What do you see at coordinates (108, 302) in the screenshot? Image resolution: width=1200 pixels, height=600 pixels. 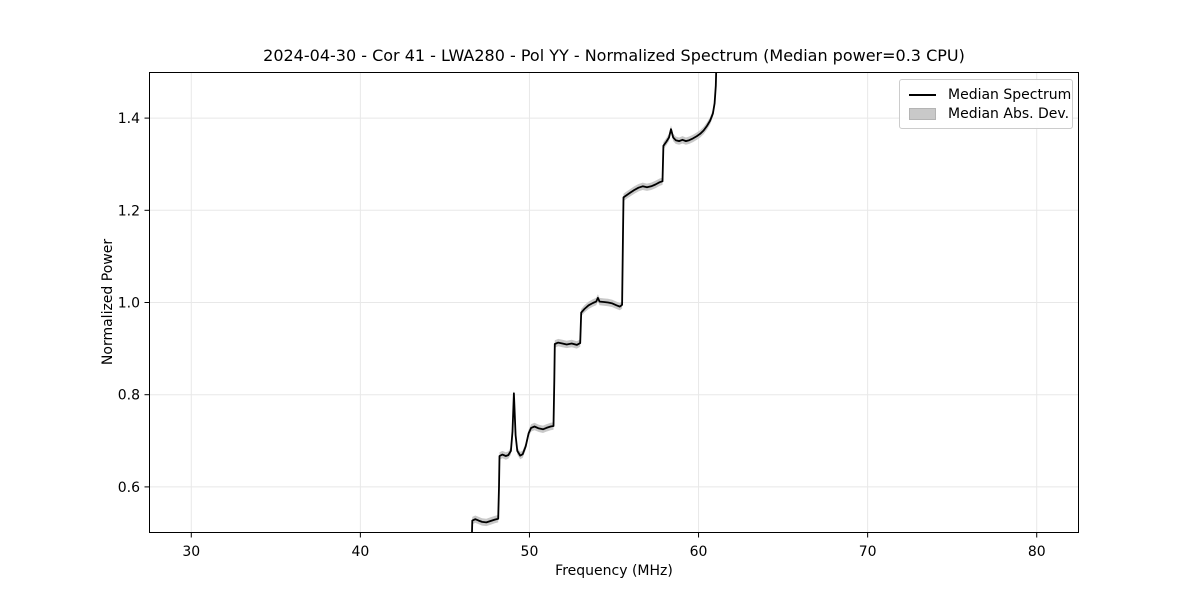 I see `y-axis-label: Normalized Power` at bounding box center [108, 302].